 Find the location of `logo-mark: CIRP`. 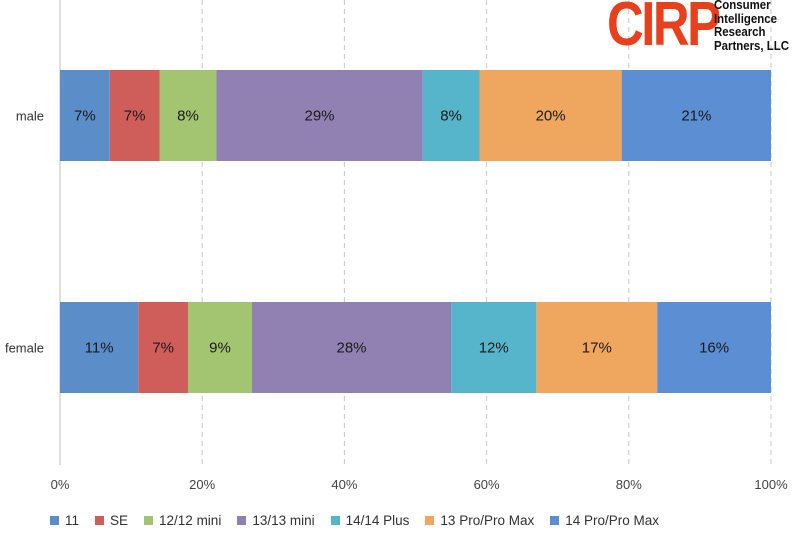

logo-mark: CIRP is located at coordinates (664, 29).